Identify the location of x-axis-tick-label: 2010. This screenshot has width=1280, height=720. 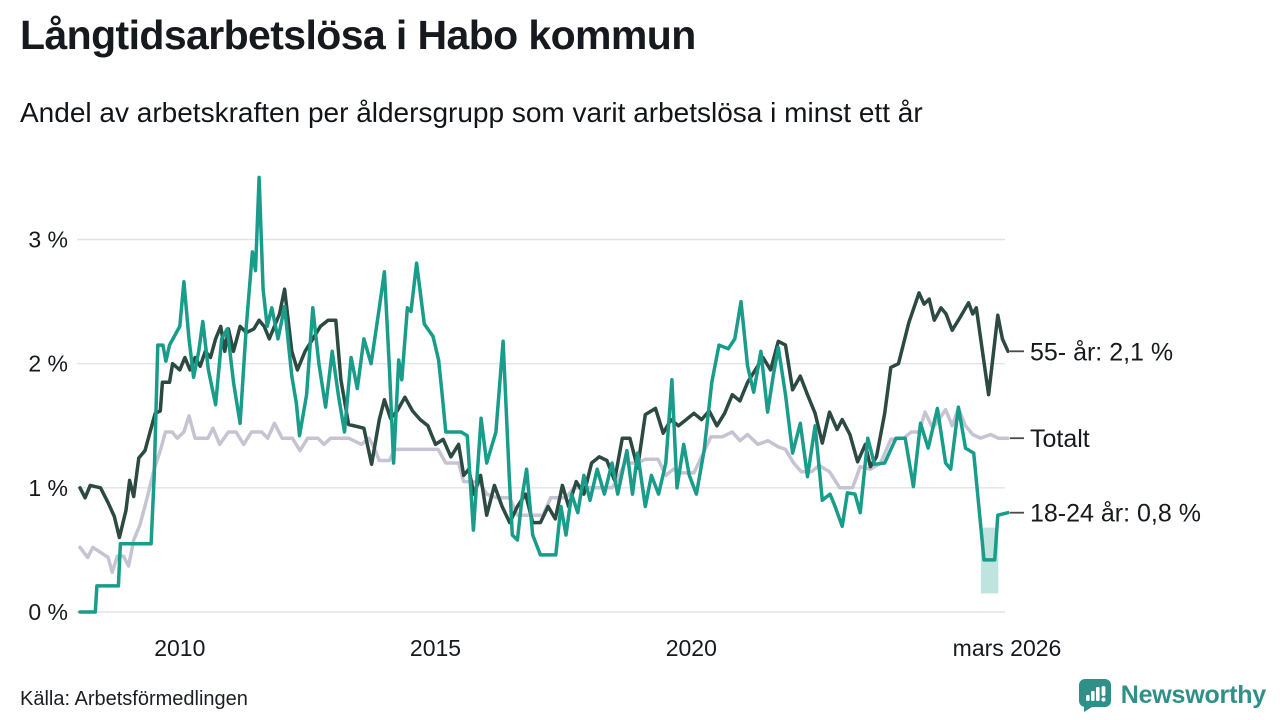
(179, 648).